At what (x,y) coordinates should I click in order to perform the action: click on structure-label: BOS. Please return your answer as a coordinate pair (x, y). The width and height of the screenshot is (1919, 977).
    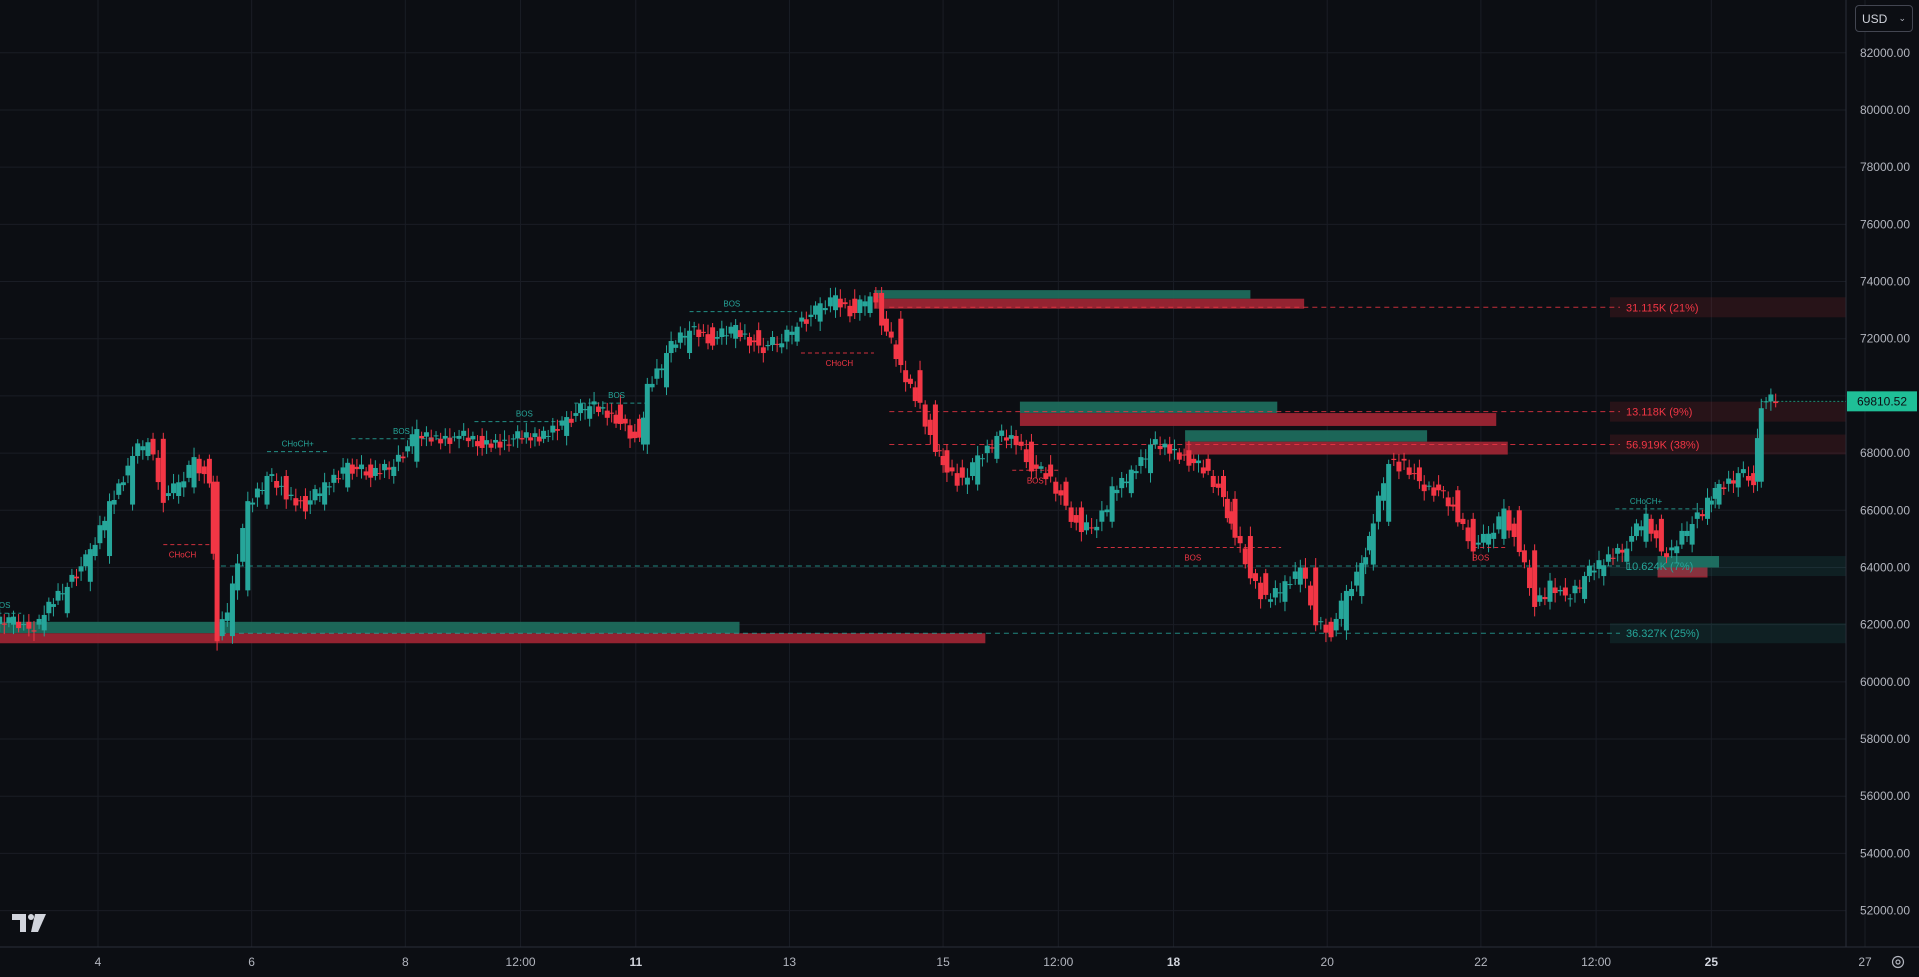
    Looking at the image, I should click on (1035, 480).